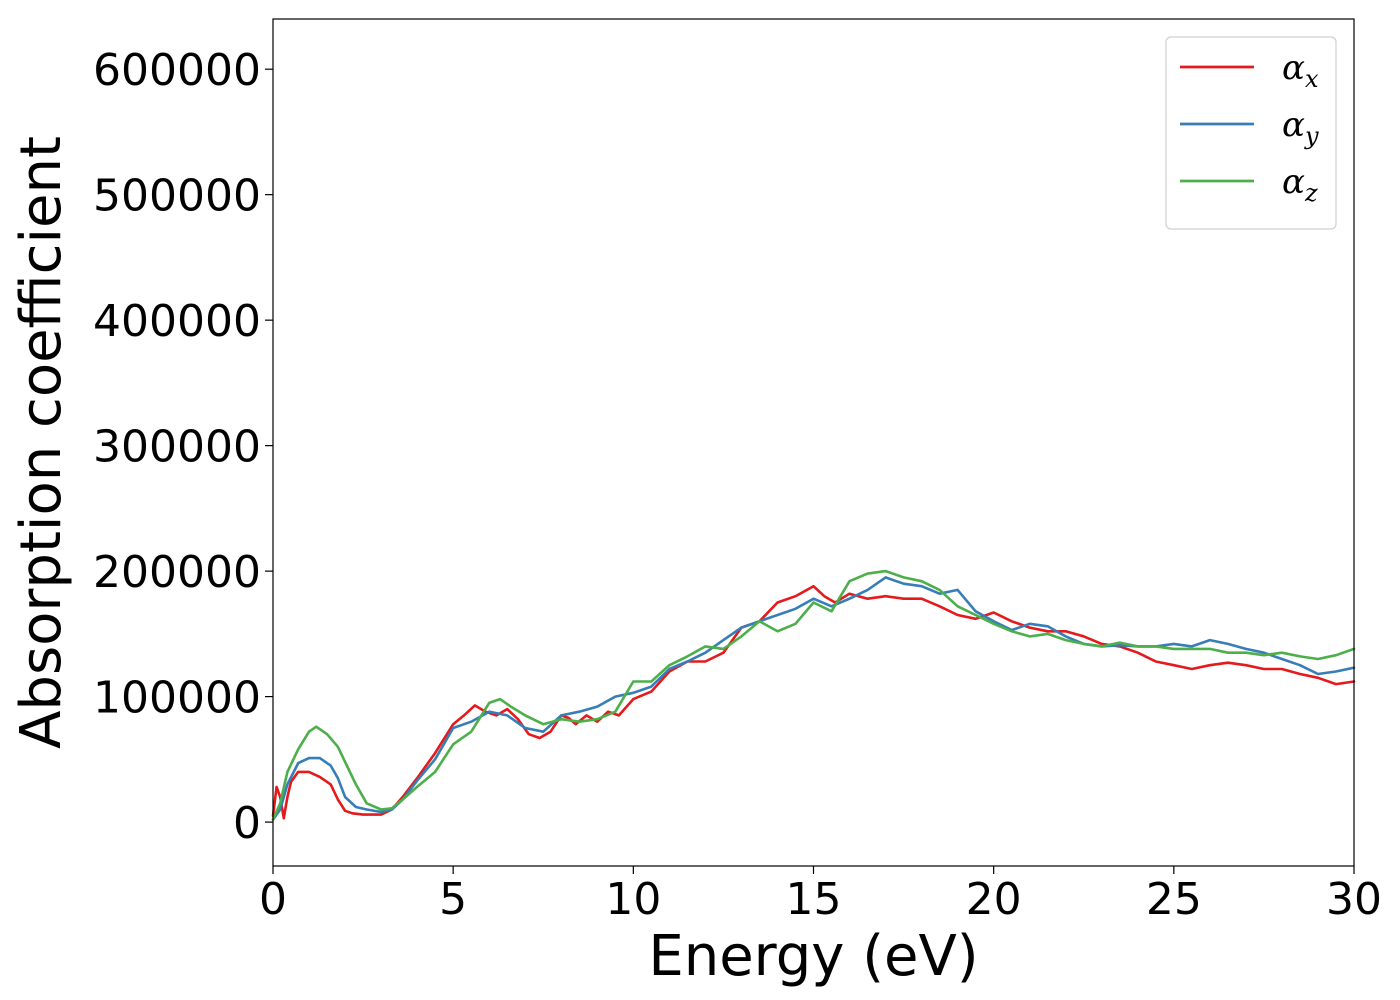 Image resolution: width=1400 pixels, height=1000 pixels. What do you see at coordinates (273, 899) in the screenshot?
I see `x-tick-label: 0` at bounding box center [273, 899].